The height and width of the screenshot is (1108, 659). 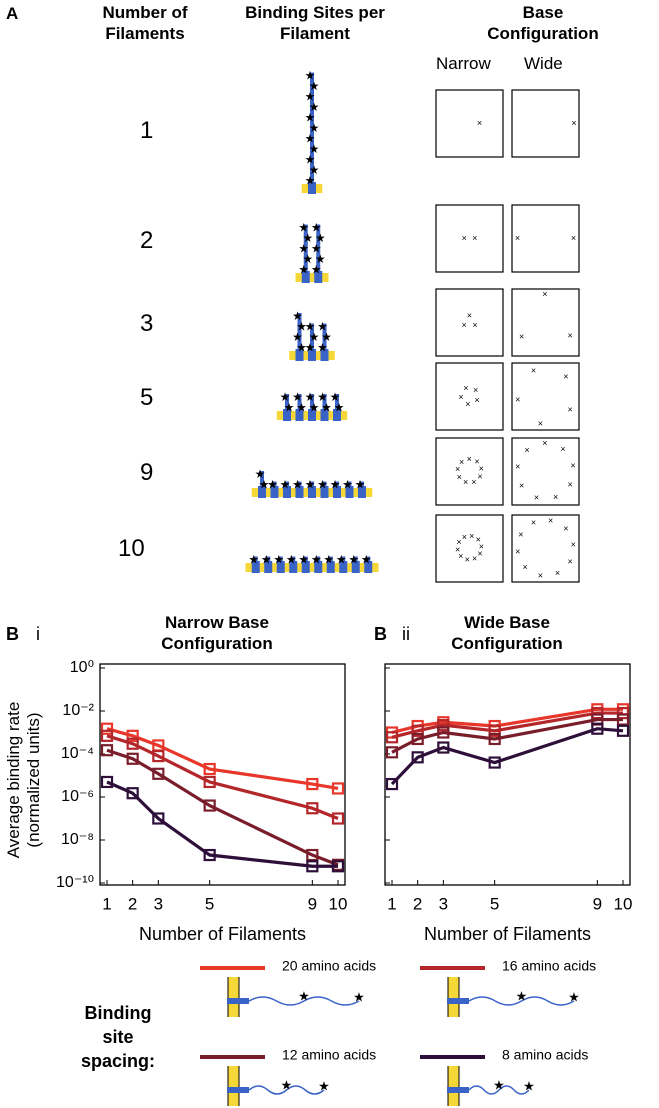 I want to click on linker-icon, so click(x=304, y=1001).